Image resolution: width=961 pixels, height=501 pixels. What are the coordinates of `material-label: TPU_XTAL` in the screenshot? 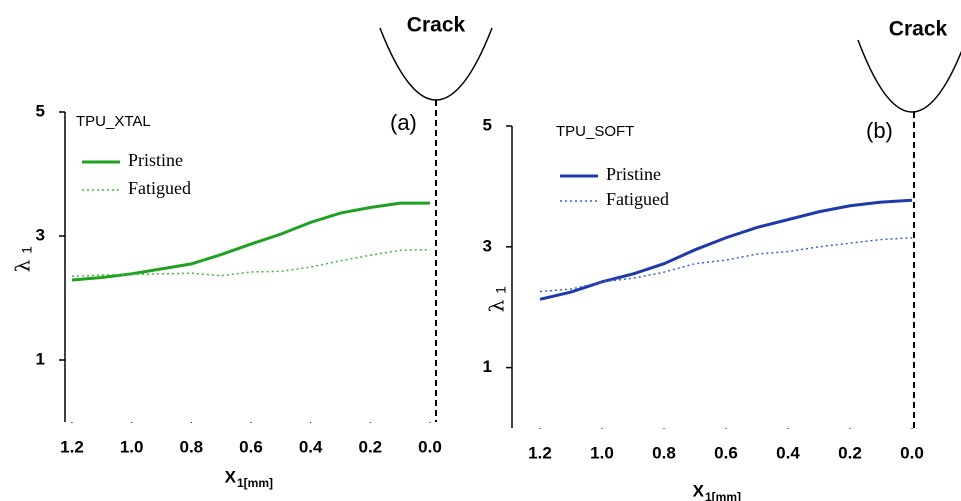 It's located at (113, 121).